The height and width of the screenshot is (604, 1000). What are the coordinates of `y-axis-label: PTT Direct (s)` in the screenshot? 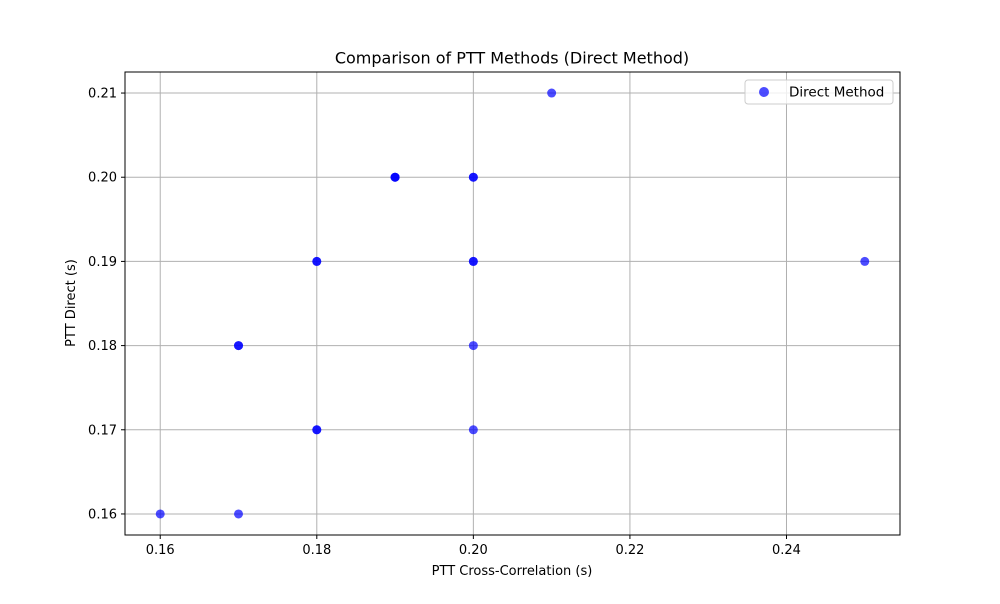 It's located at (71, 303).